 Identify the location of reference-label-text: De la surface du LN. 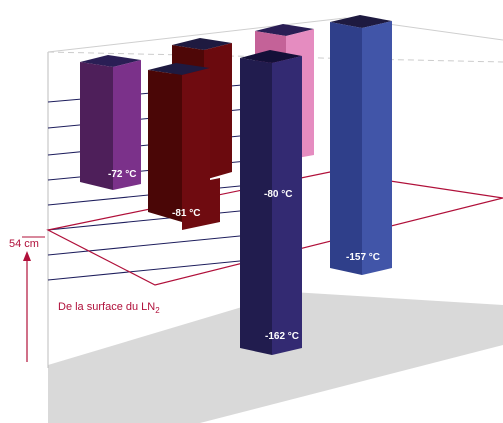
(106, 307).